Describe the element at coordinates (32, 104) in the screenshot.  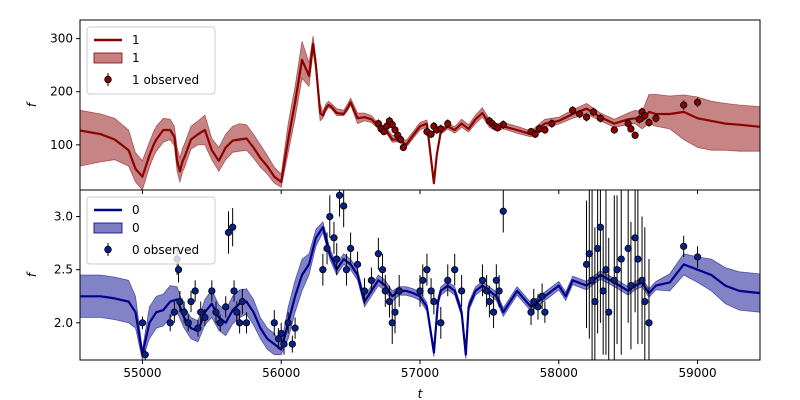
I see `top-y-axis-label: f` at that location.